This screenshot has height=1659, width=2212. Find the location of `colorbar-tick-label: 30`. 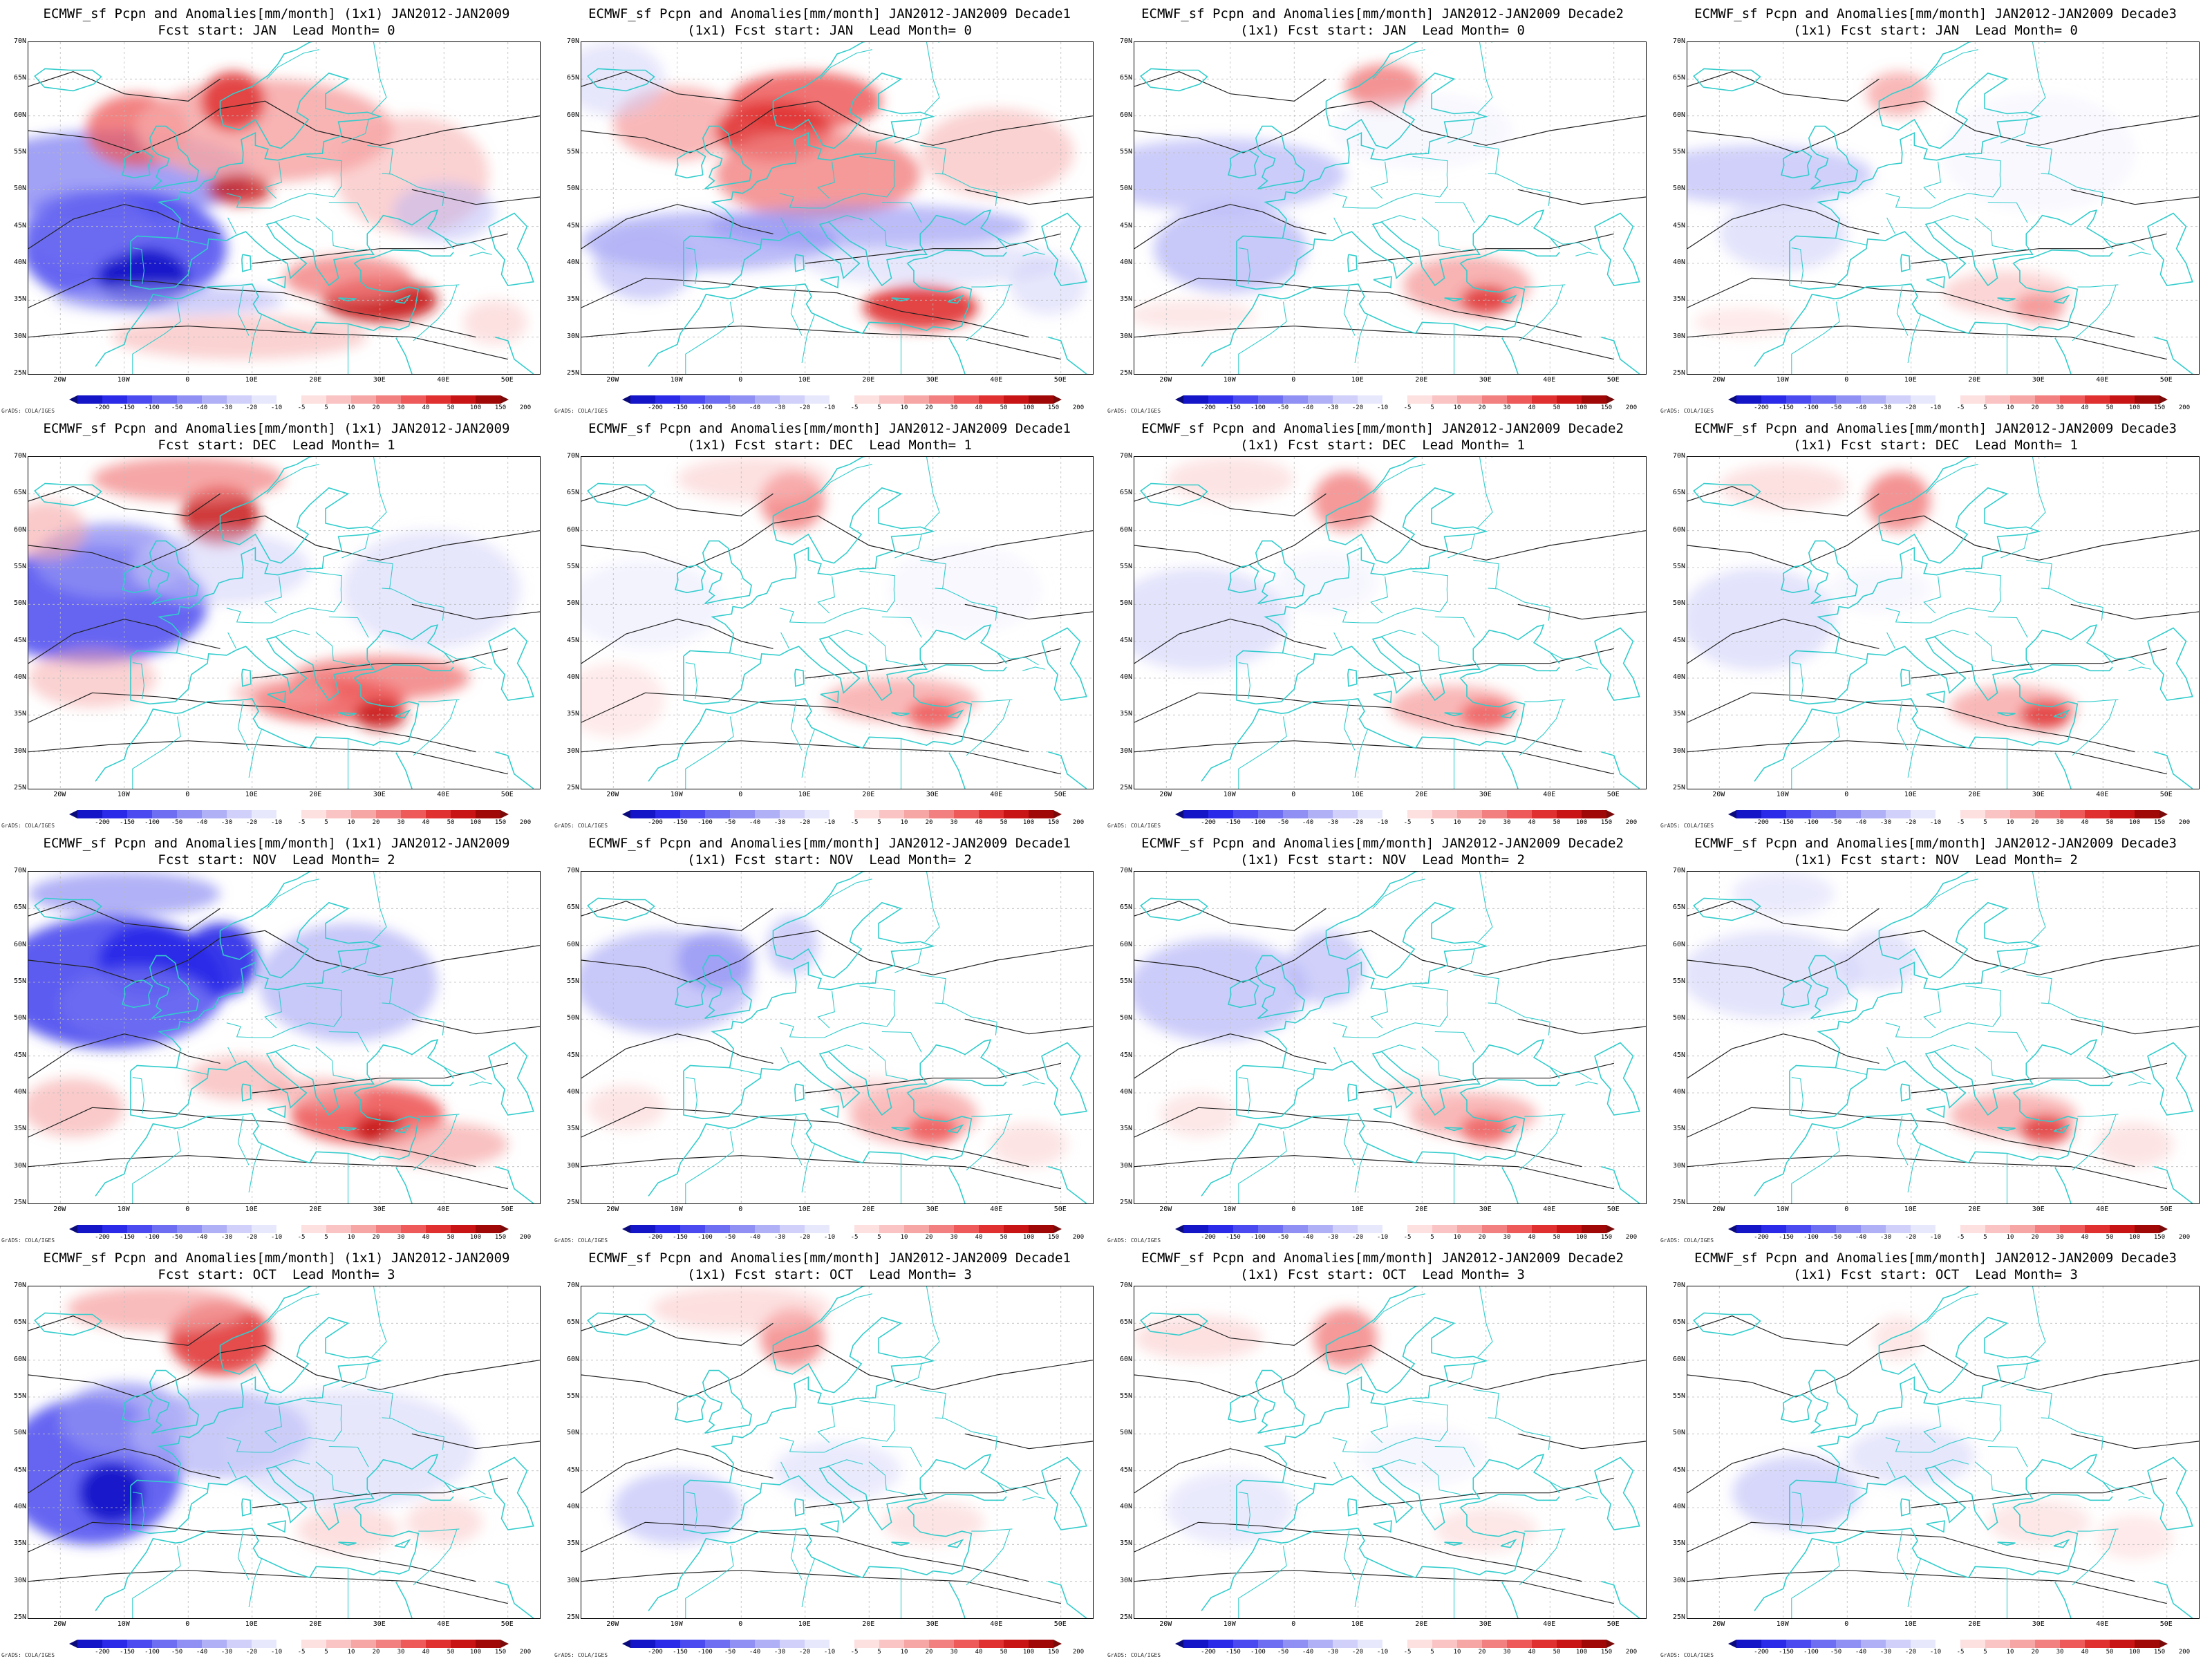

colorbar-tick-label: 30 is located at coordinates (1507, 822).